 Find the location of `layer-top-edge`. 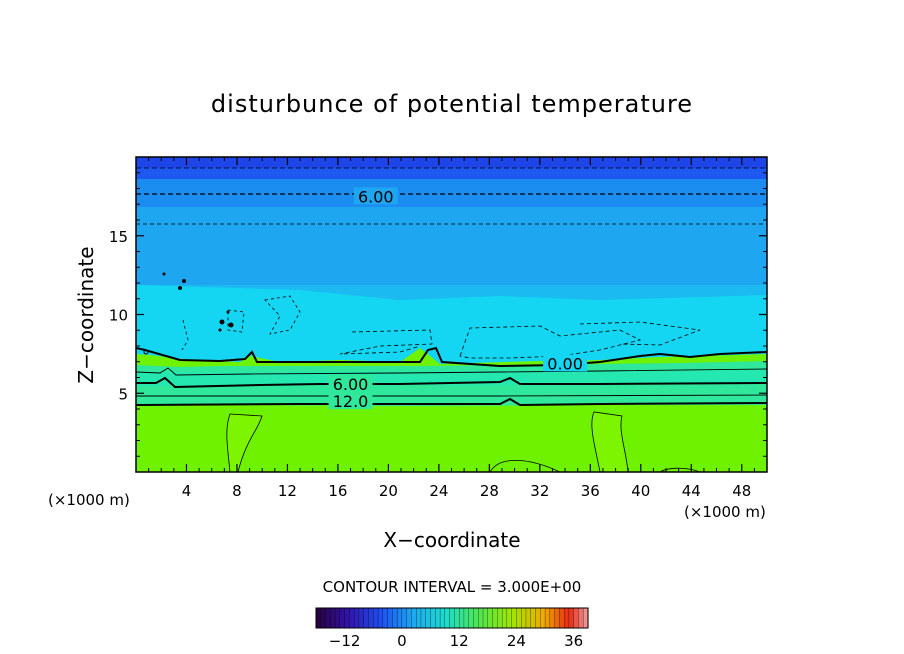

layer-top-edge is located at coordinates (451, 162).